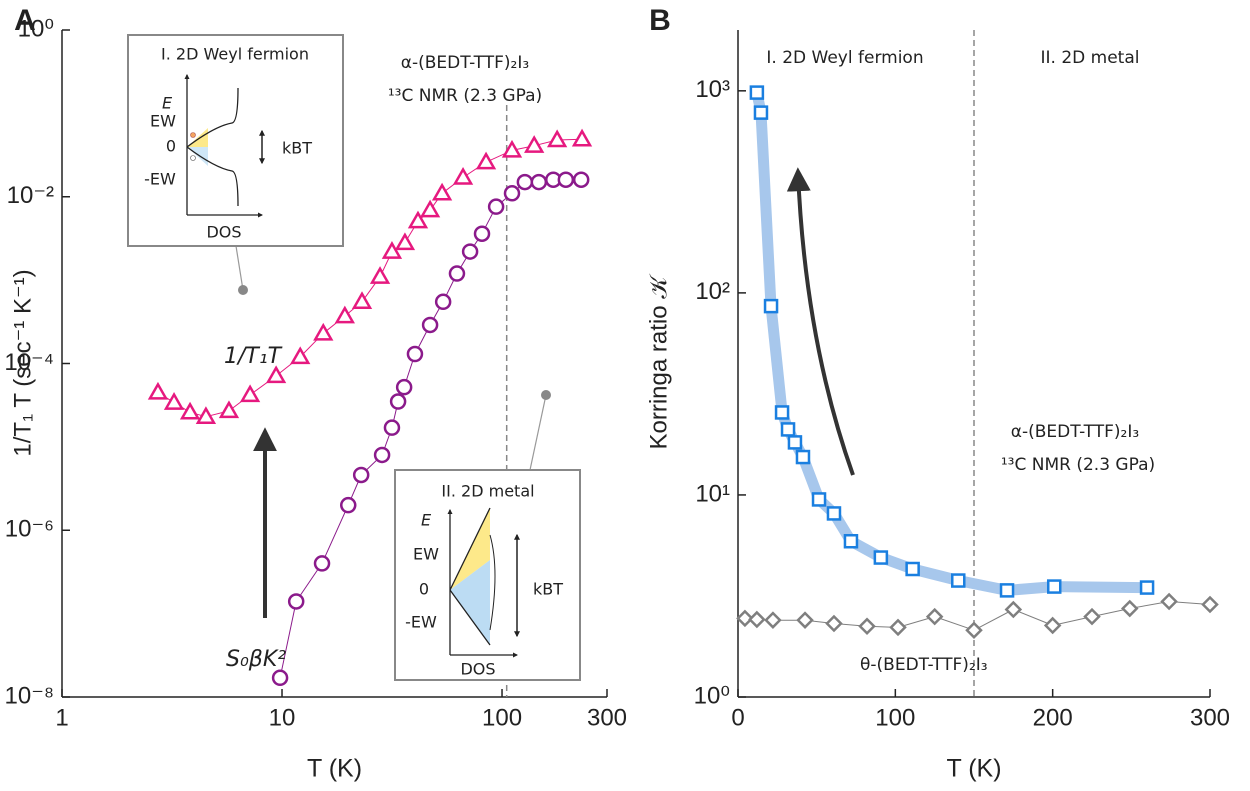  What do you see at coordinates (712, 493) in the screenshot?
I see `y-tick-label: 10¹` at bounding box center [712, 493].